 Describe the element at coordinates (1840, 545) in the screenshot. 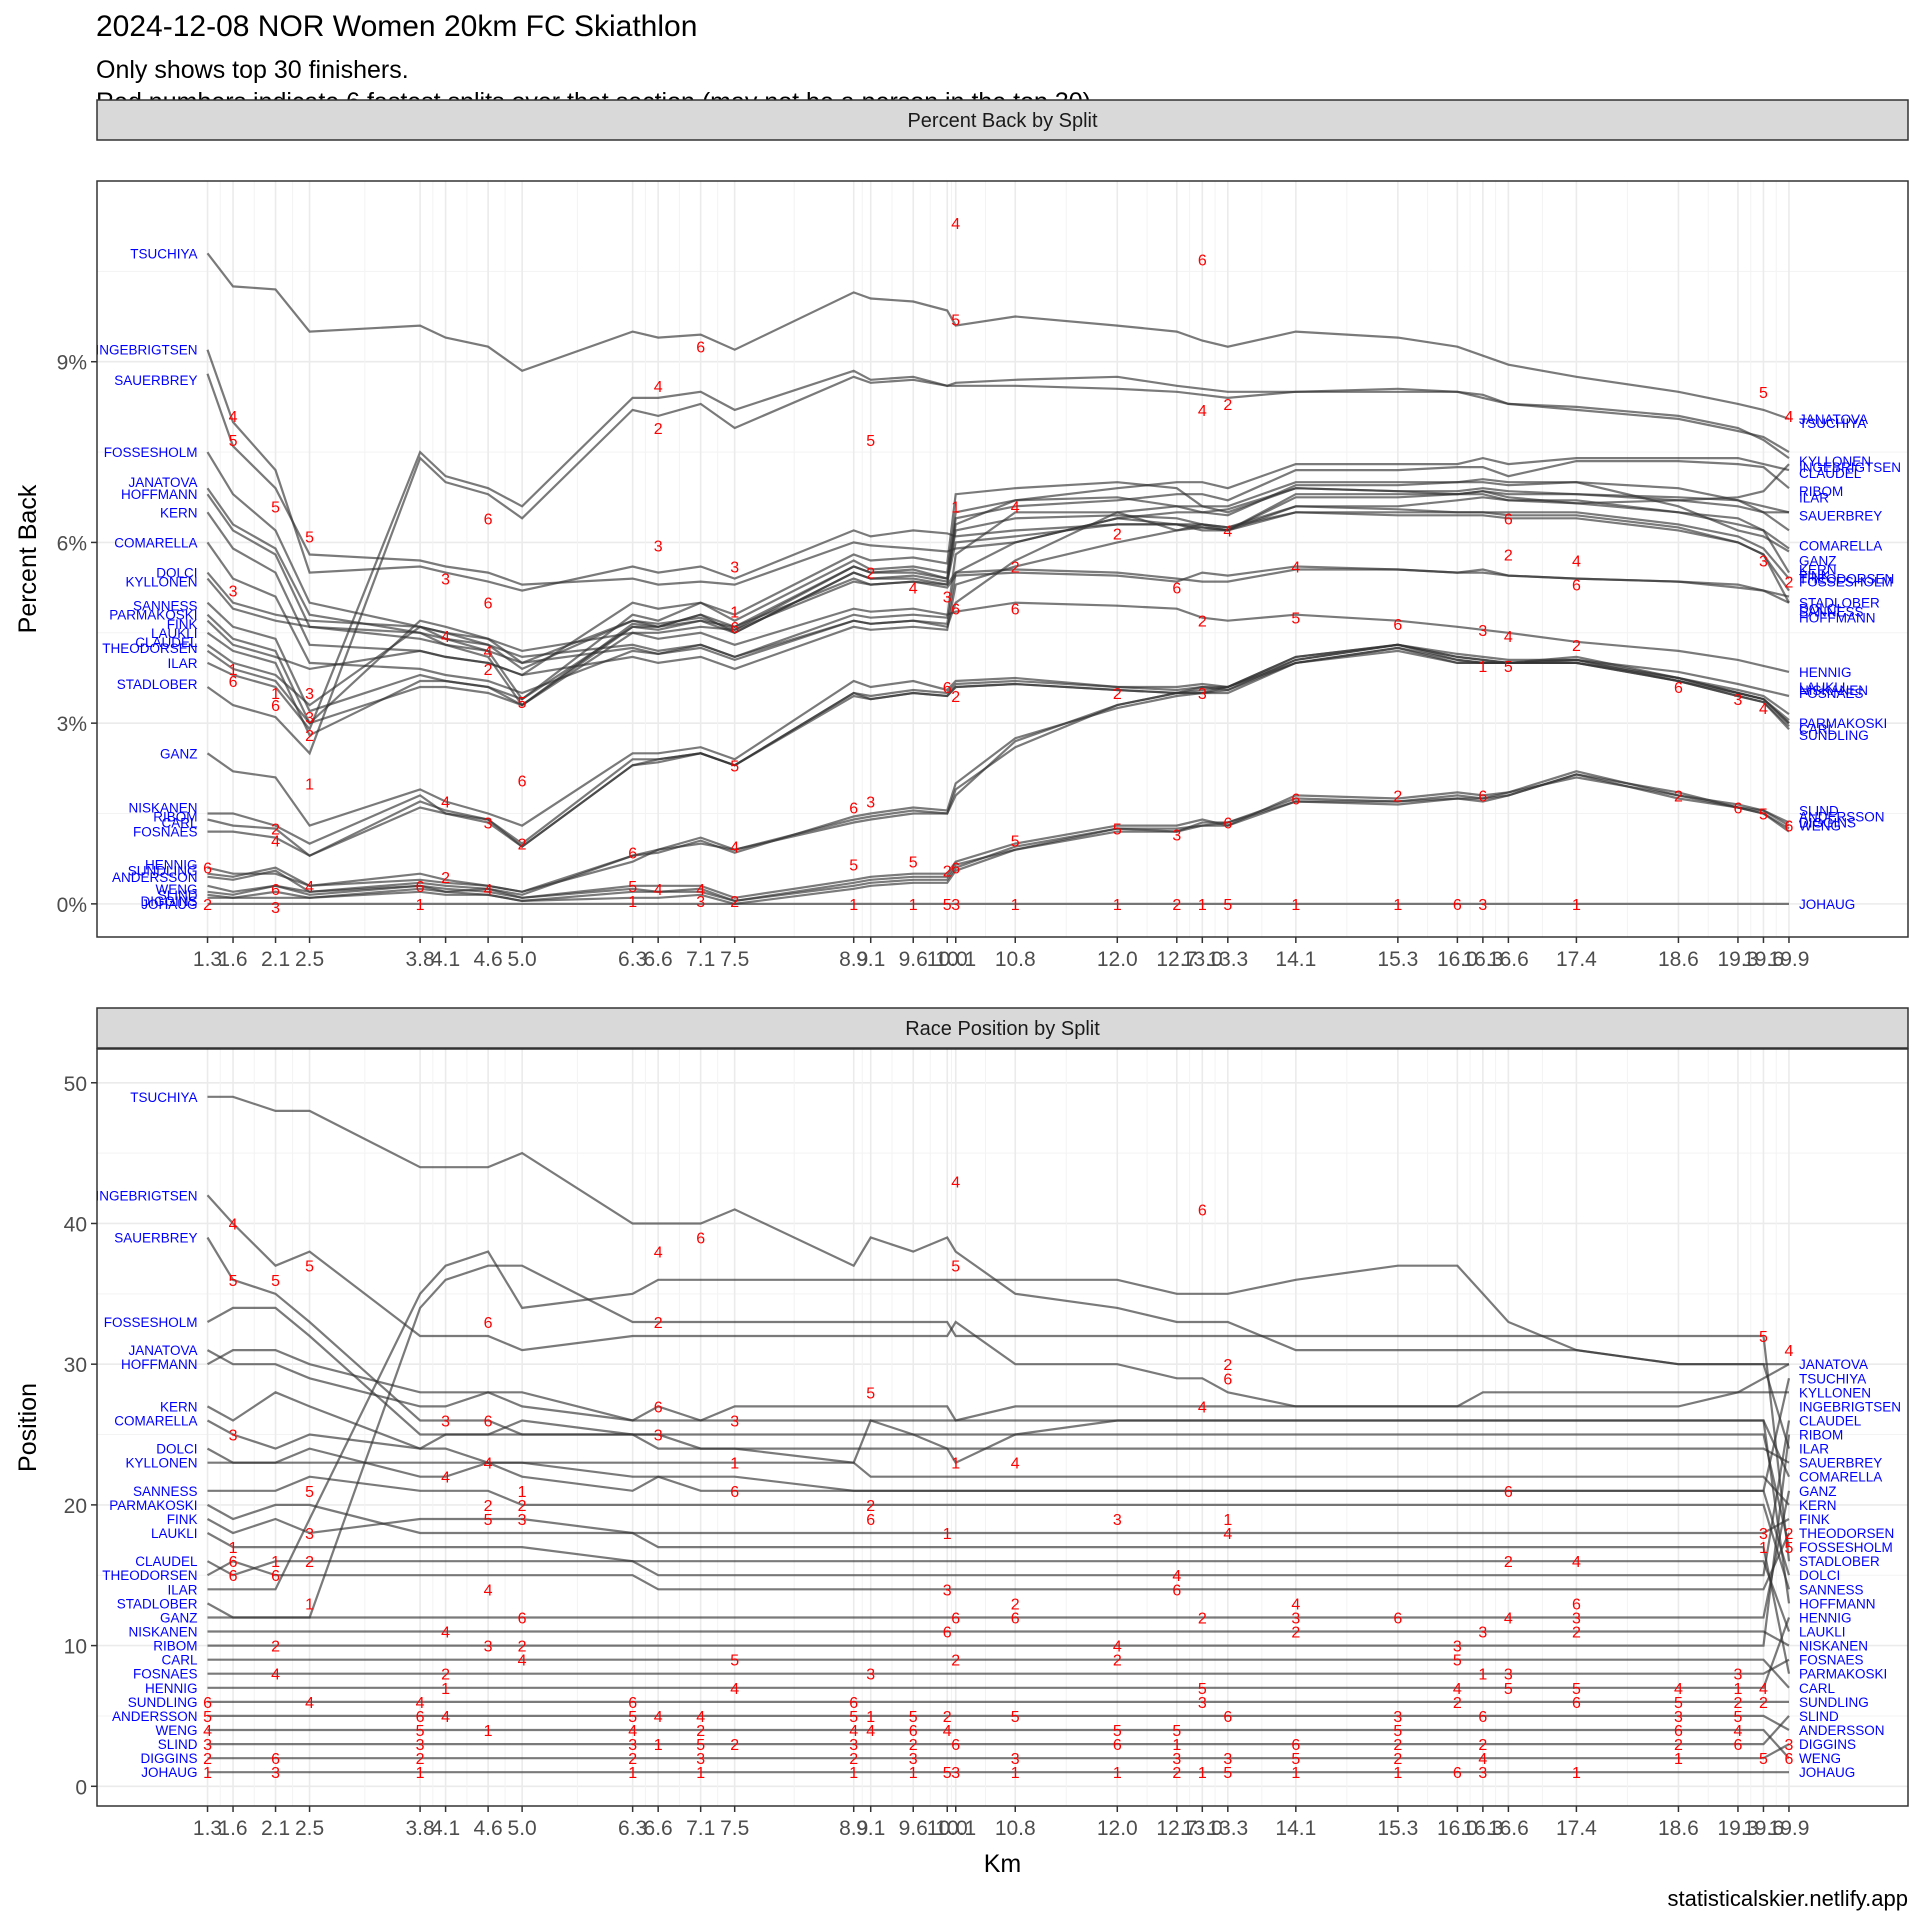

I see `pct-name-right: COMARELLA` at that location.